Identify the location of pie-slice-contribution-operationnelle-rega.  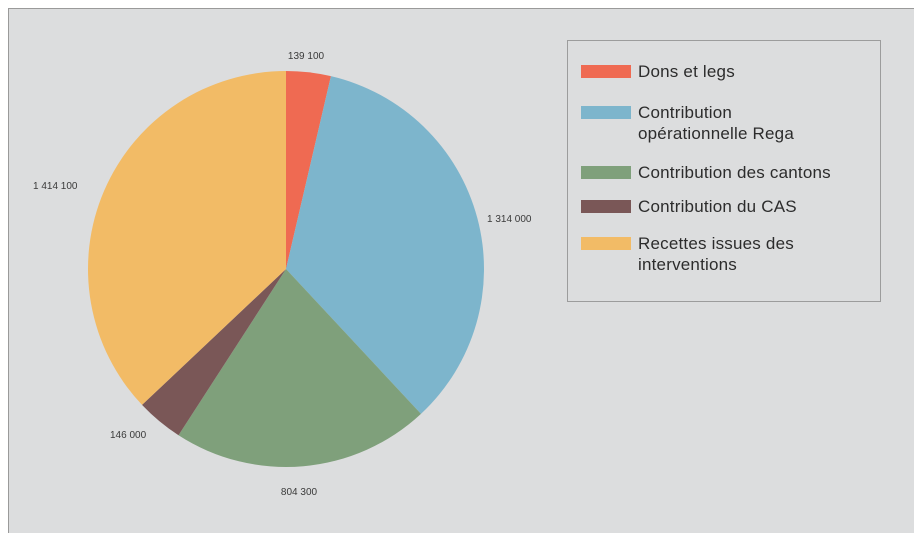
(385, 245).